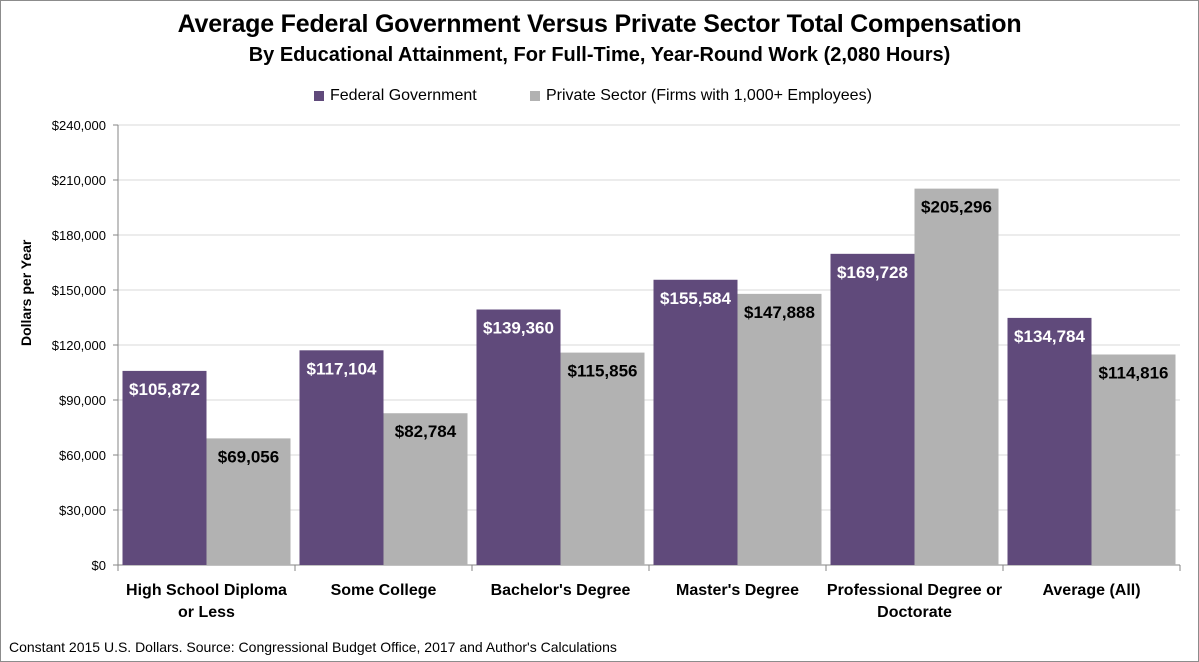 Image resolution: width=1199 pixels, height=662 pixels. I want to click on y-tick-label: $240,000, so click(79, 125).